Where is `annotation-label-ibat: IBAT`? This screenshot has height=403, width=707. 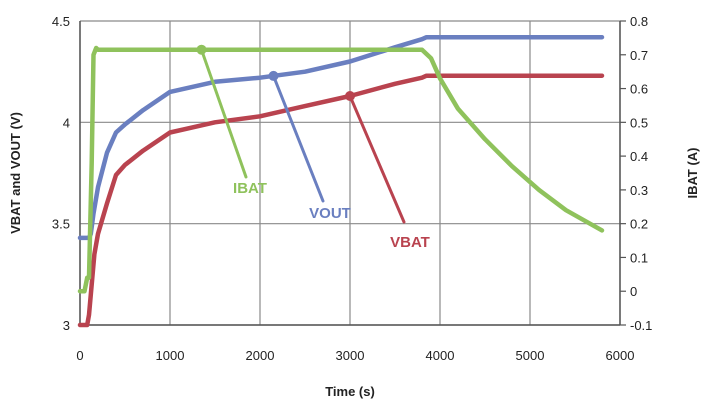
annotation-label-ibat: IBAT is located at coordinates (250, 188).